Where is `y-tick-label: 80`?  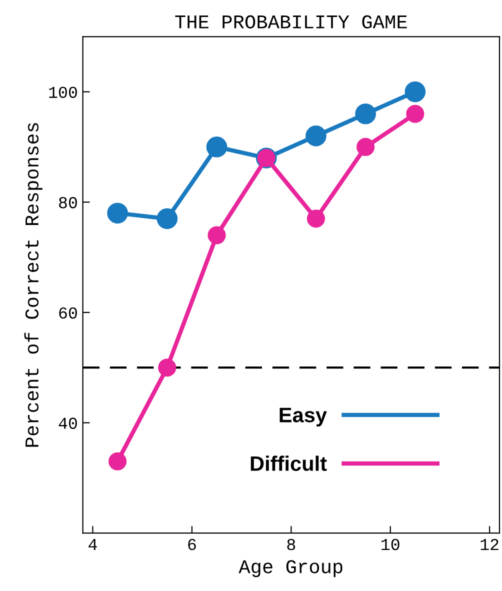
y-tick-label: 80 is located at coordinates (68, 202).